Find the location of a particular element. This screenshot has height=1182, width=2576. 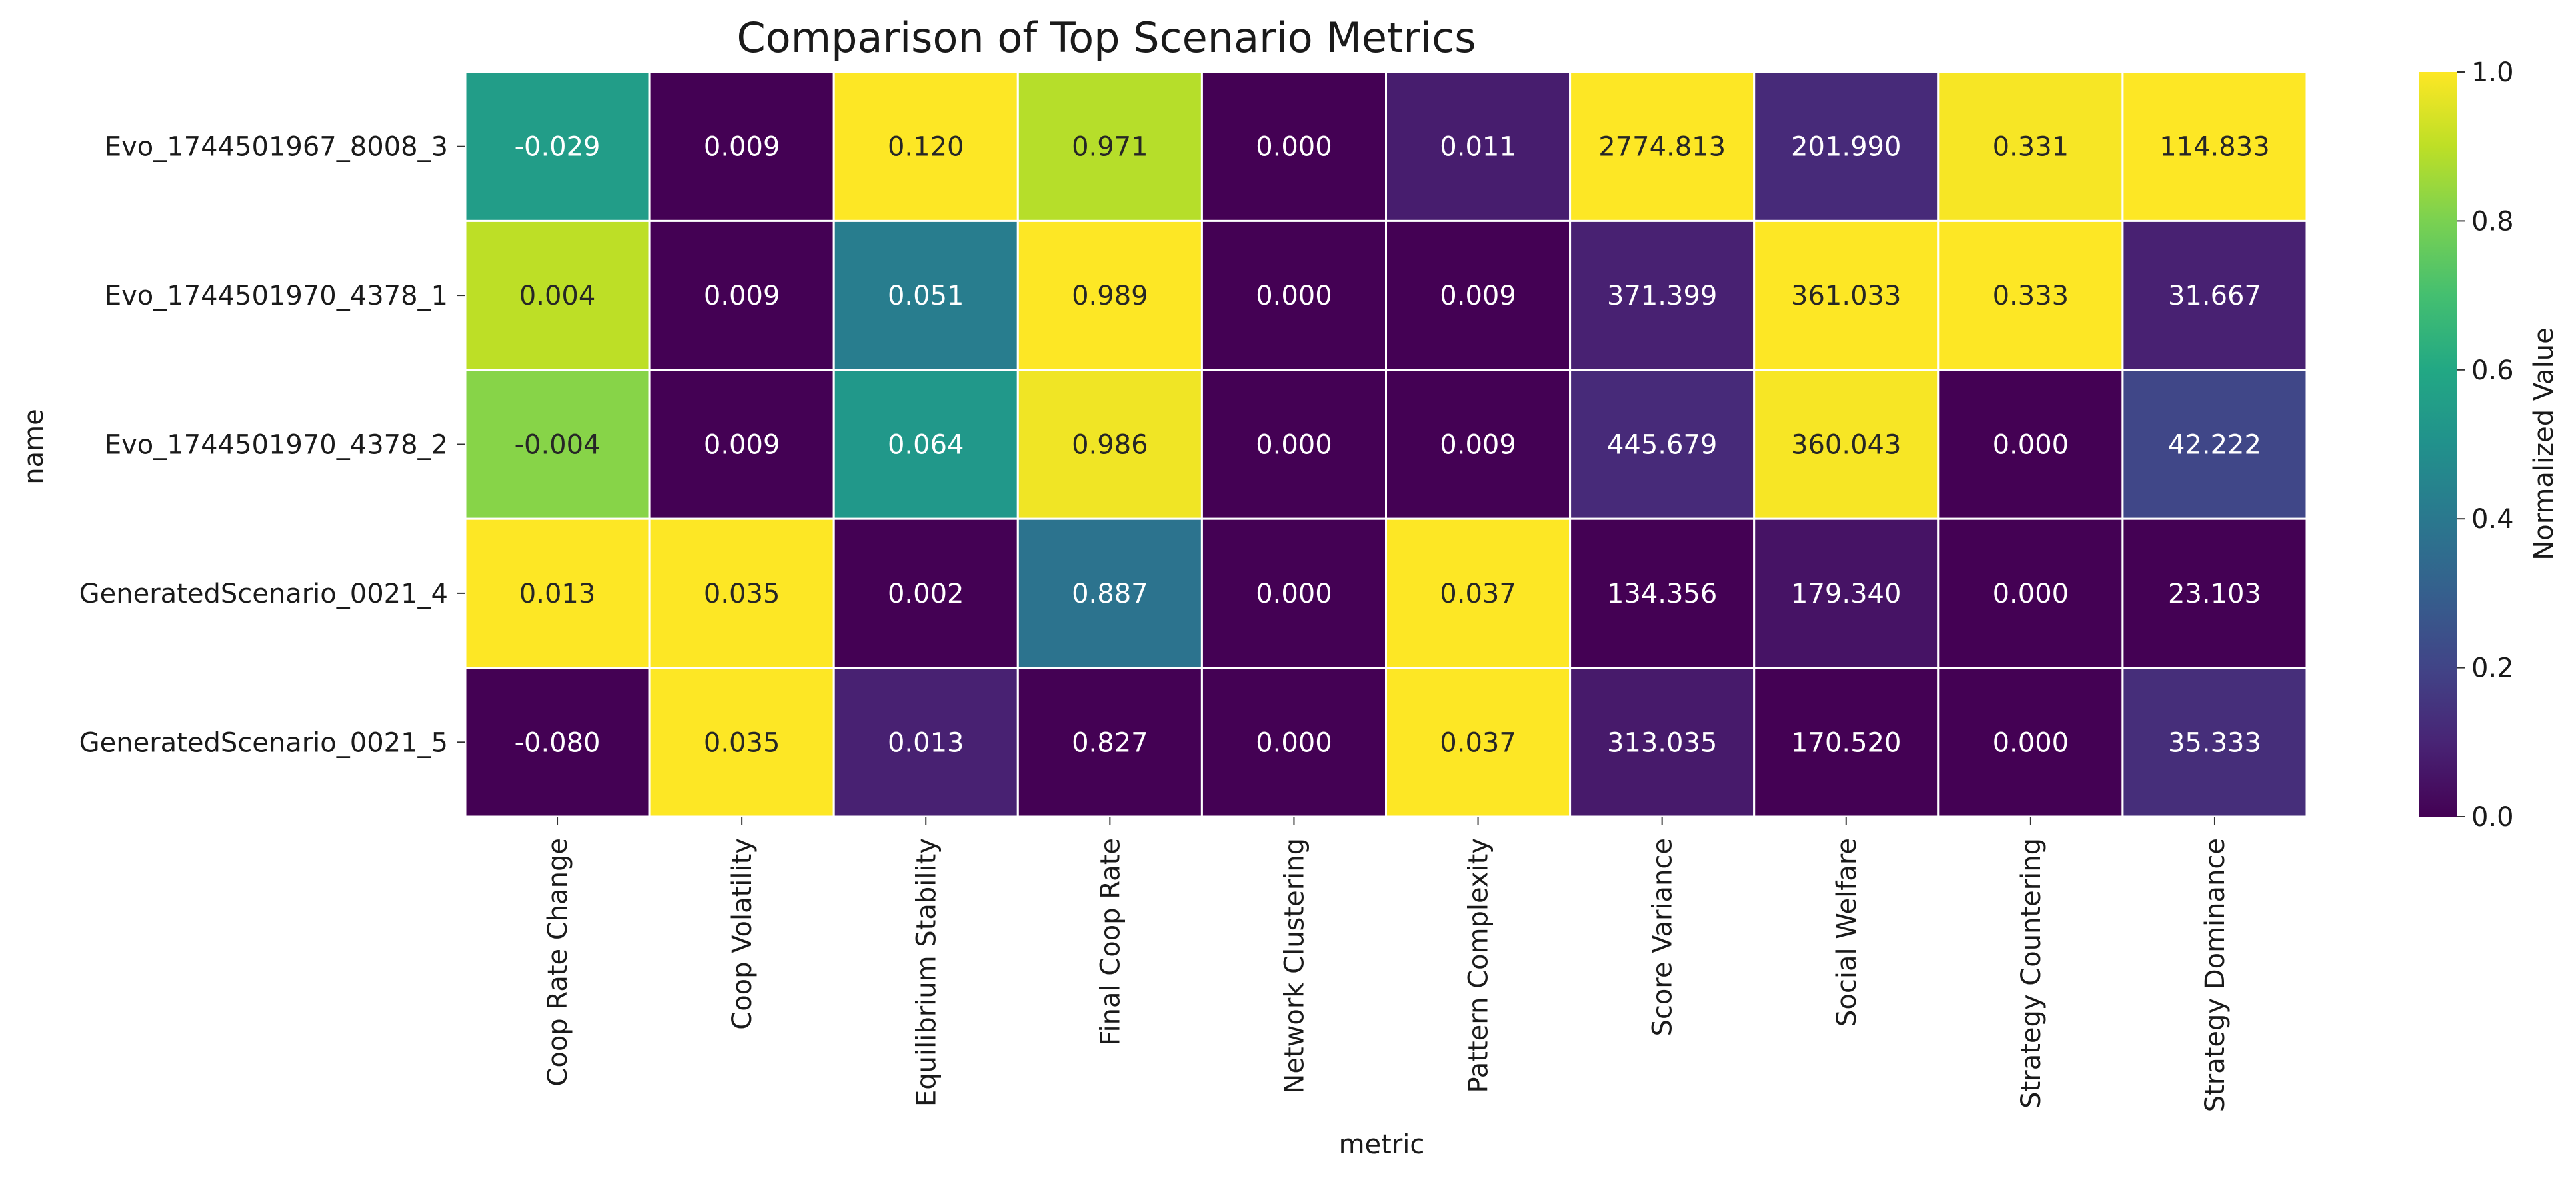

cell-value-label: 0.004 is located at coordinates (557, 296).